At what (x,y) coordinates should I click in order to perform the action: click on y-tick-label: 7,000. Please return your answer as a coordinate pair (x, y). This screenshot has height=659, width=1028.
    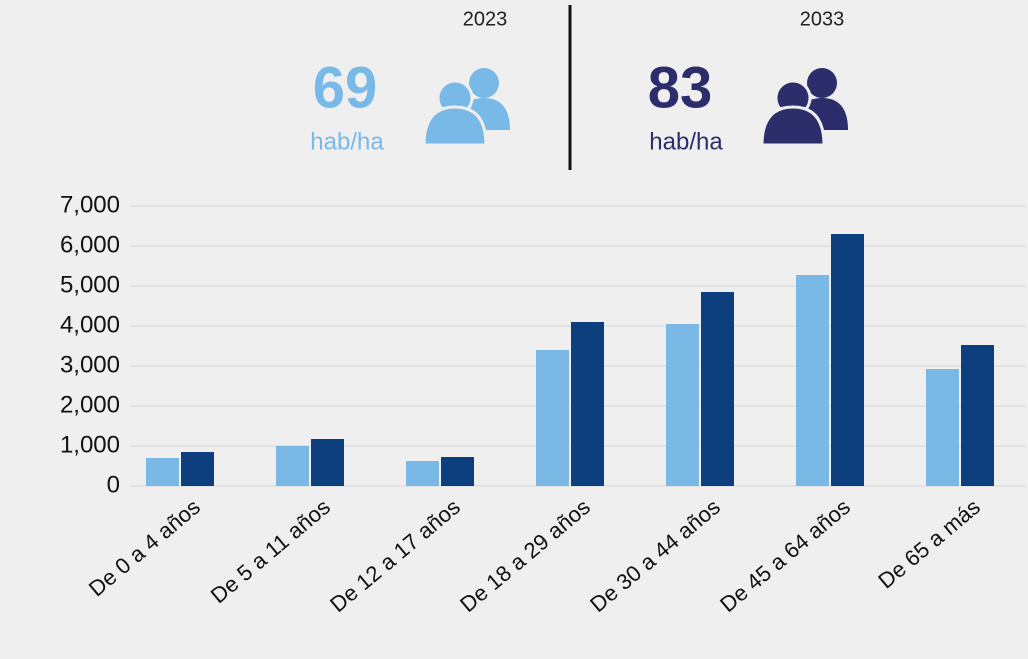
    Looking at the image, I should click on (90, 204).